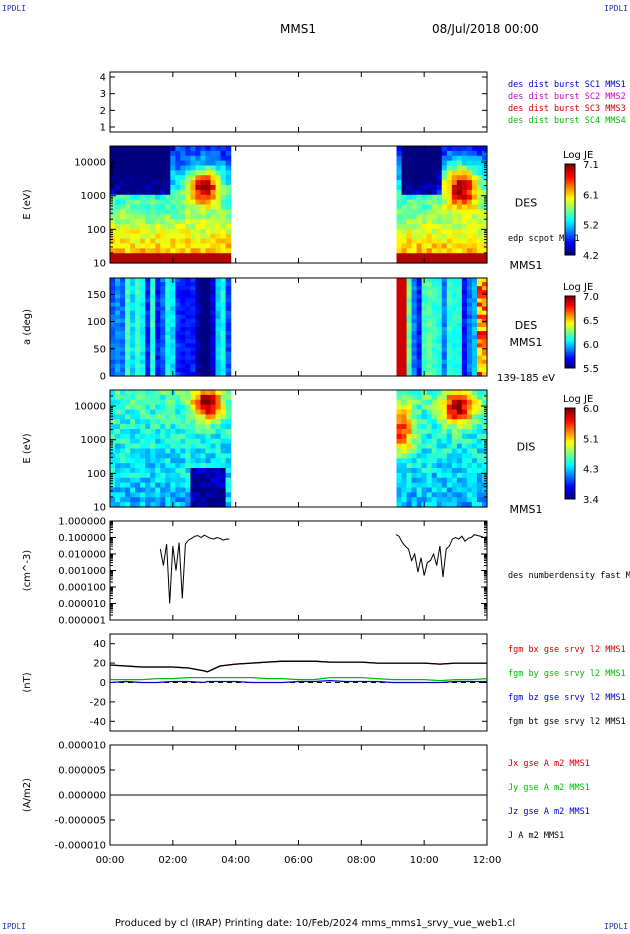  What do you see at coordinates (103, 78) in the screenshot?
I see `burst-y-tick-label: 4` at bounding box center [103, 78].